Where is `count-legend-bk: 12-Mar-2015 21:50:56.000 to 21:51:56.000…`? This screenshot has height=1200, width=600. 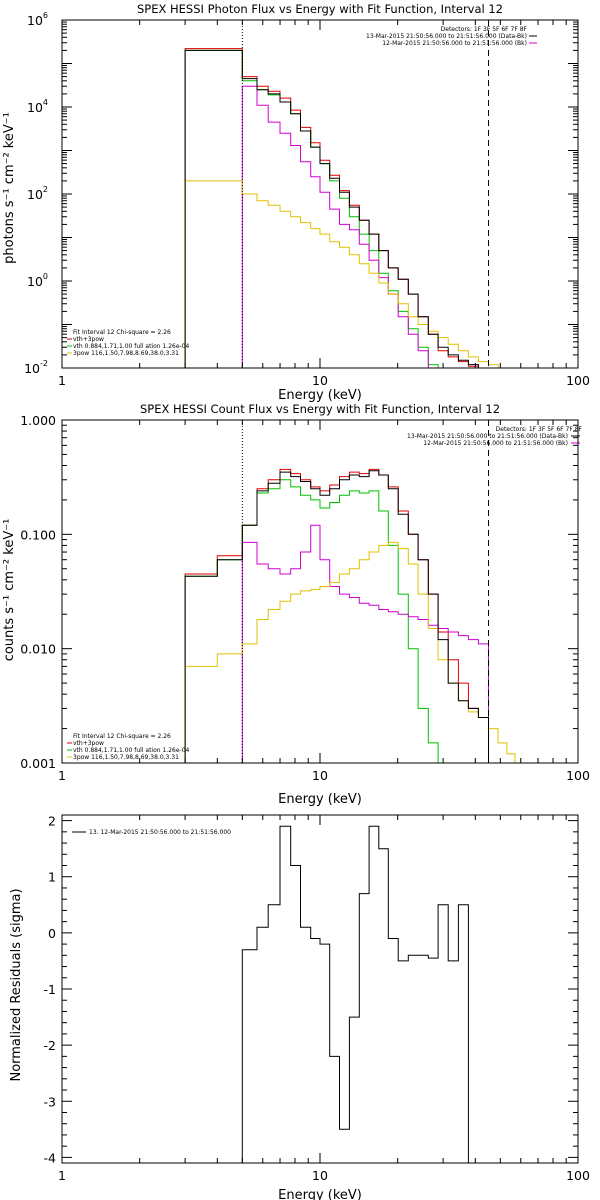 count-legend-bk: 12-Mar-2015 21:50:56.000 to 21:51:56.000… is located at coordinates (495, 443).